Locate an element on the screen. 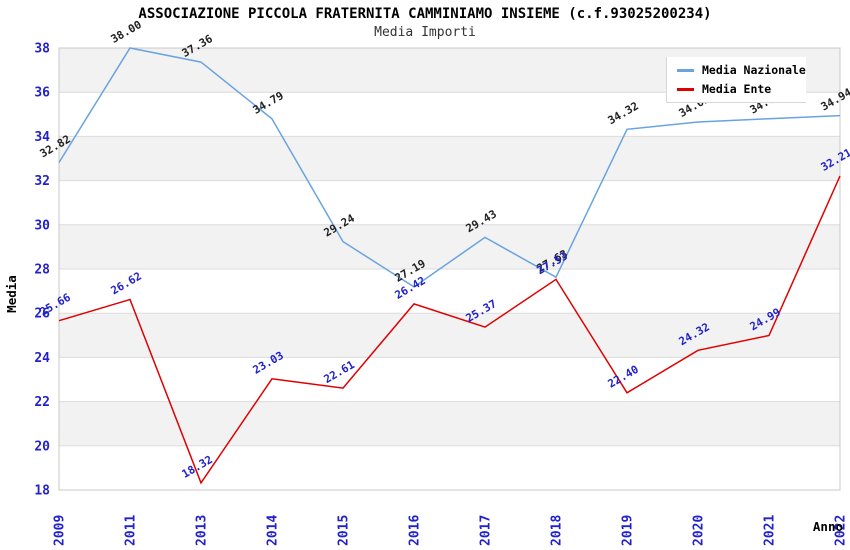  x-tick-label: 2013 is located at coordinates (202, 530).